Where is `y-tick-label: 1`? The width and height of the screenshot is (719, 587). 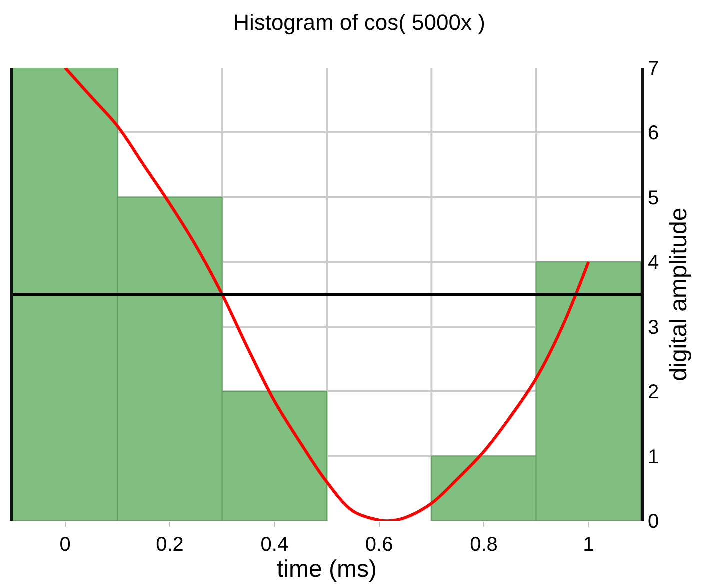
y-tick-label: 1 is located at coordinates (654, 457).